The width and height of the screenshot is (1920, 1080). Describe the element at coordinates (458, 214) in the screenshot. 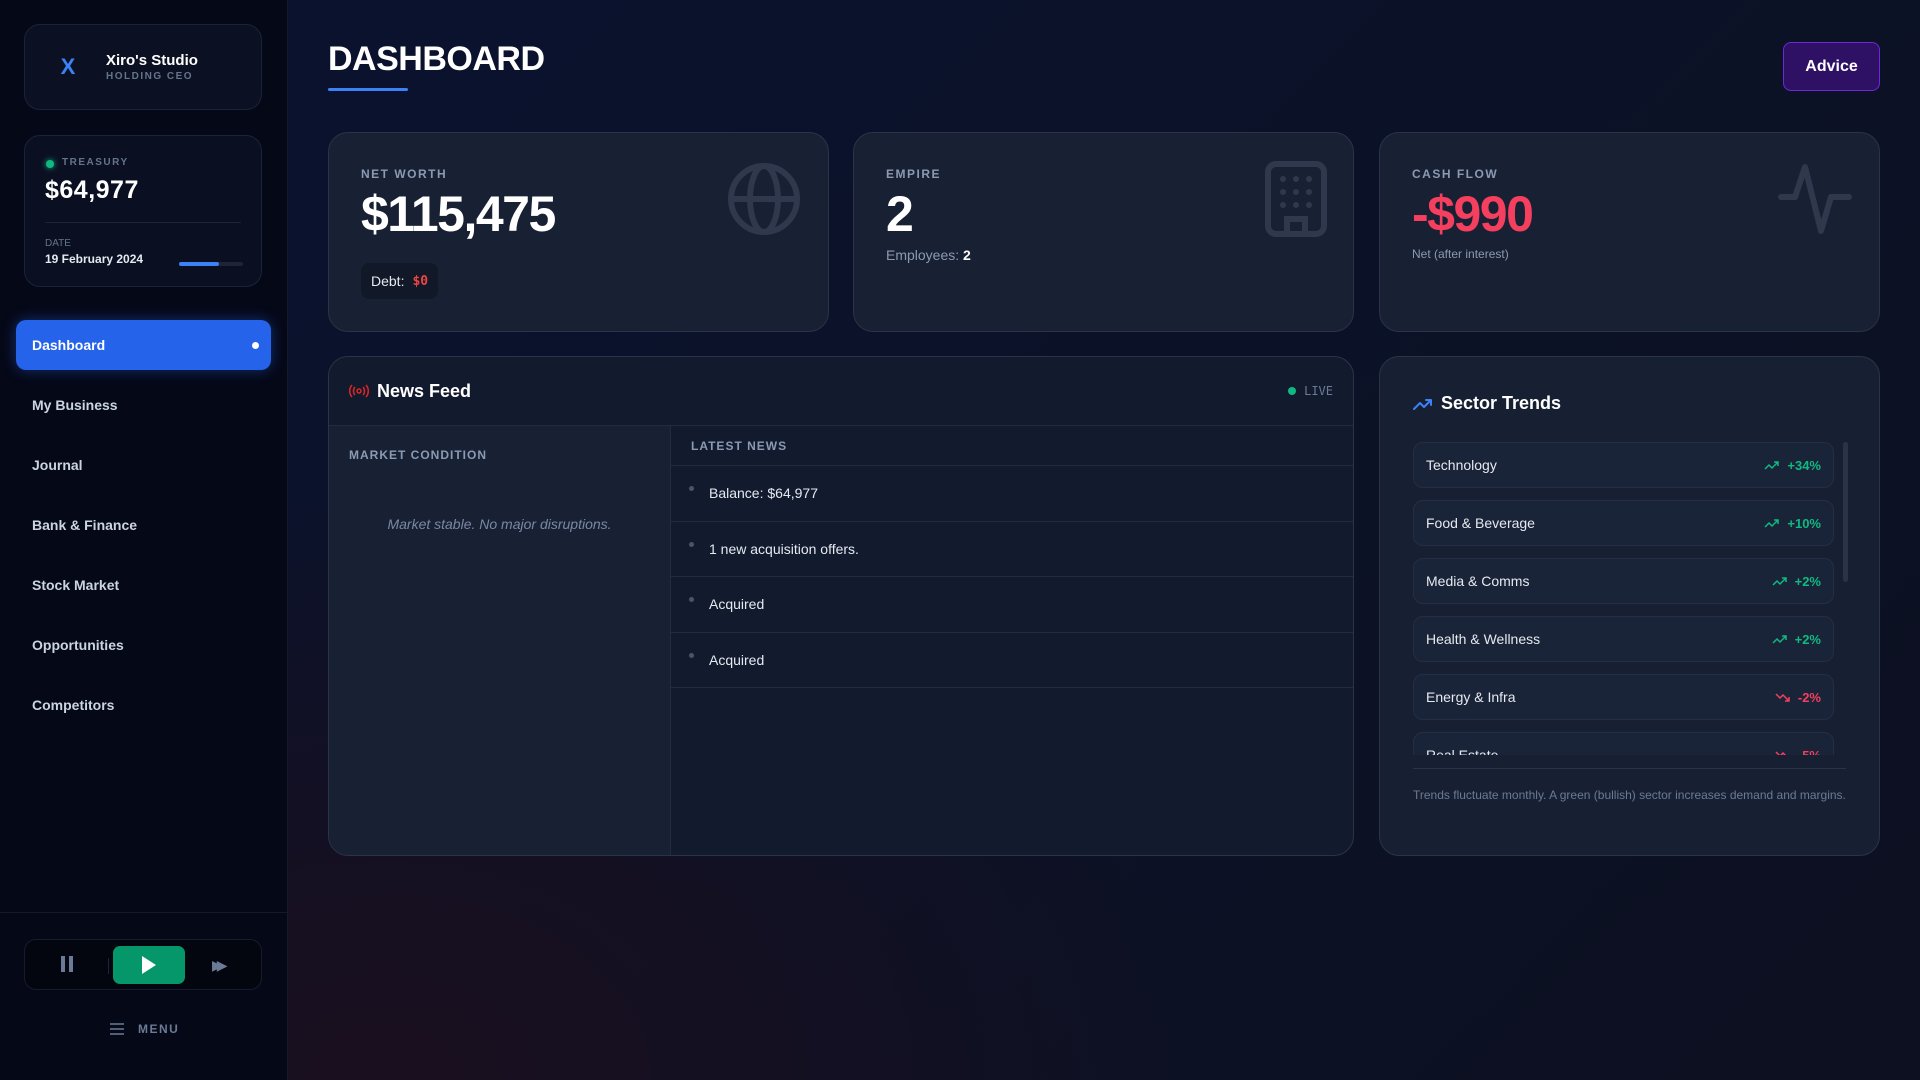

I see `net-worth-value: $115,475` at that location.